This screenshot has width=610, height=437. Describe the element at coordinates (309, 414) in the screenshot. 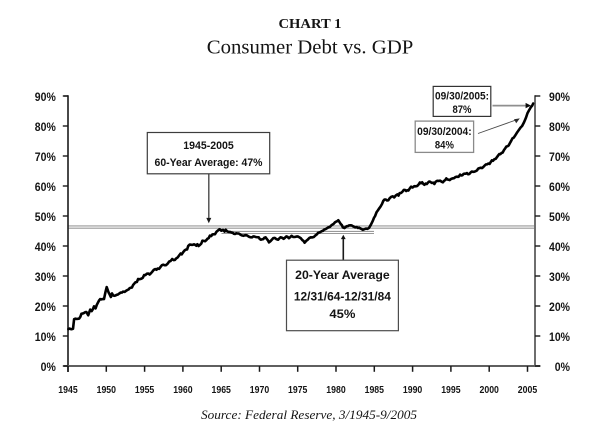

I see `svg-text:Source: Federal Reserve, 3/194: Source: Federal Reserve, 3/1945-9/2005` at that location.